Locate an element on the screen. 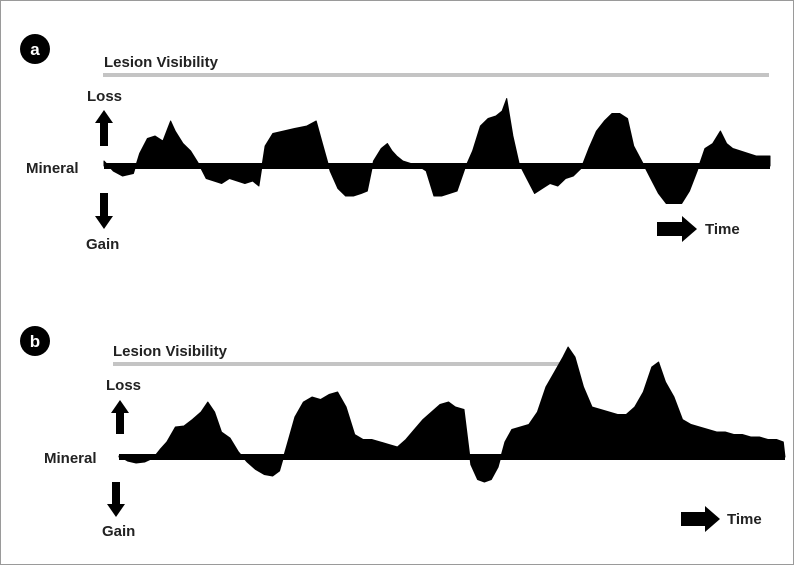 The height and width of the screenshot is (565, 794). panel-a-time-arrow-icon is located at coordinates (677, 229).